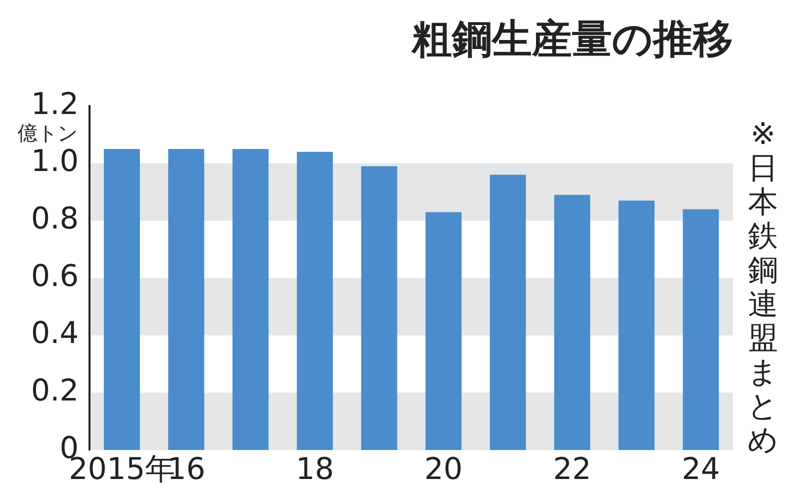 This screenshot has width=800, height=500. Describe the element at coordinates (54, 390) in the screenshot. I see `y-tick-label: 0.2` at that location.